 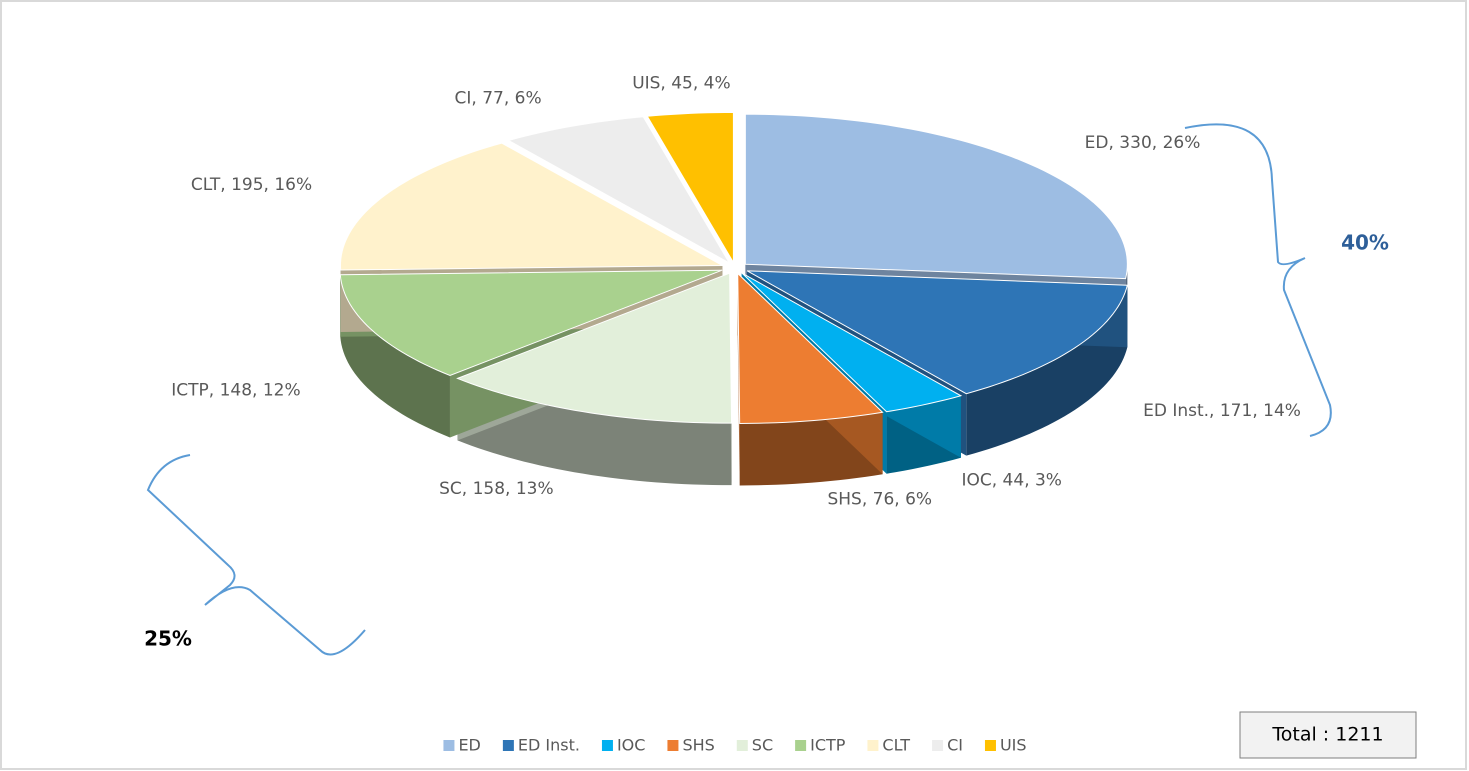 What do you see at coordinates (762, 745) in the screenshot?
I see `legend-label: SC` at bounding box center [762, 745].